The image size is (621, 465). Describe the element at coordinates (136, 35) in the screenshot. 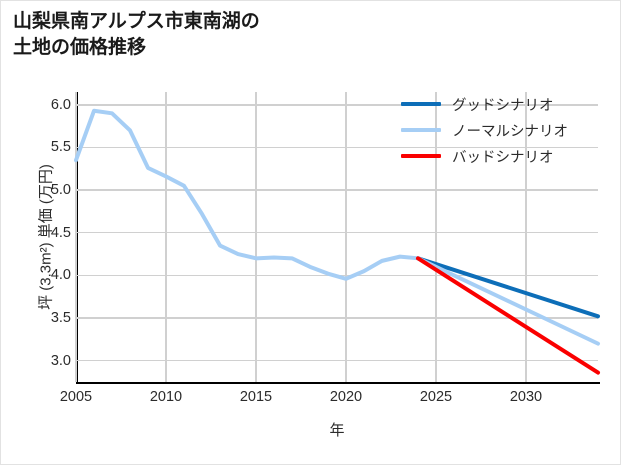

I see `chart-title: 山梨県南アルプス市東南湖の 土地の価格推移` at that location.